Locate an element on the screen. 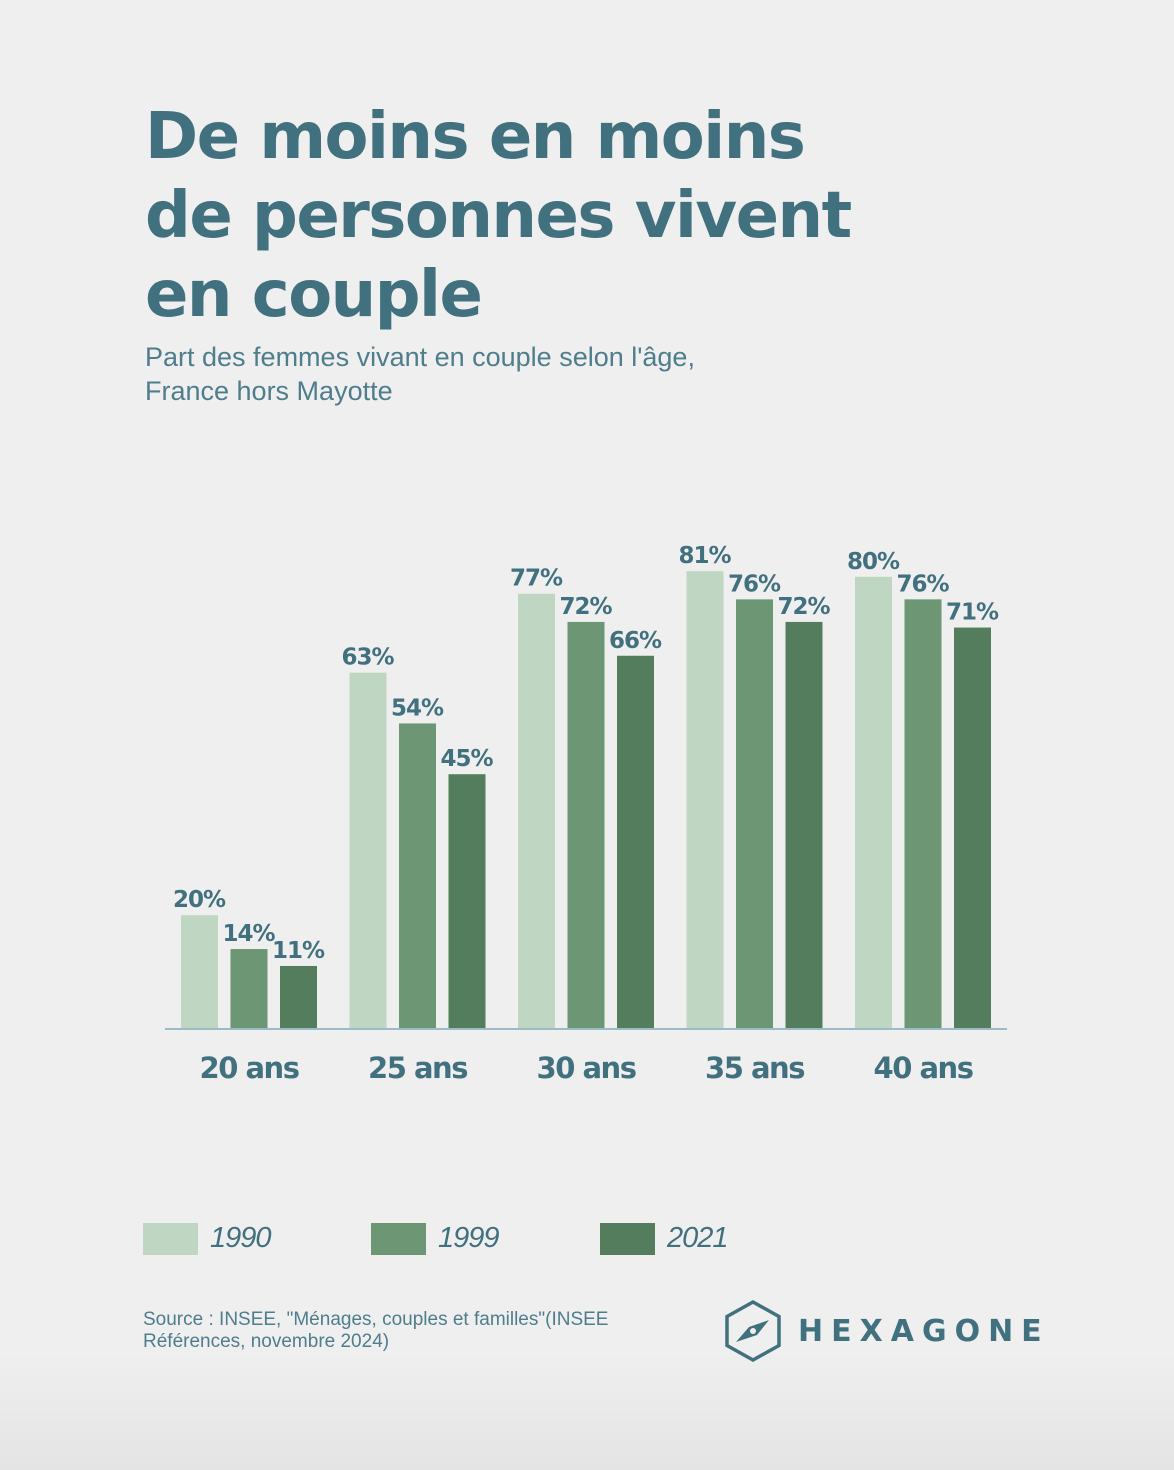 The width and height of the screenshot is (1174, 1470). bar-value-label: 81% is located at coordinates (705, 556).